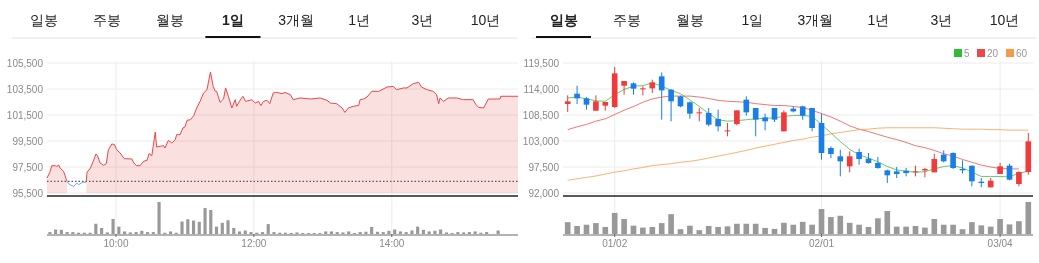 The width and height of the screenshot is (1039, 263). I want to click on y-tick-label: 103,500, so click(25, 89).